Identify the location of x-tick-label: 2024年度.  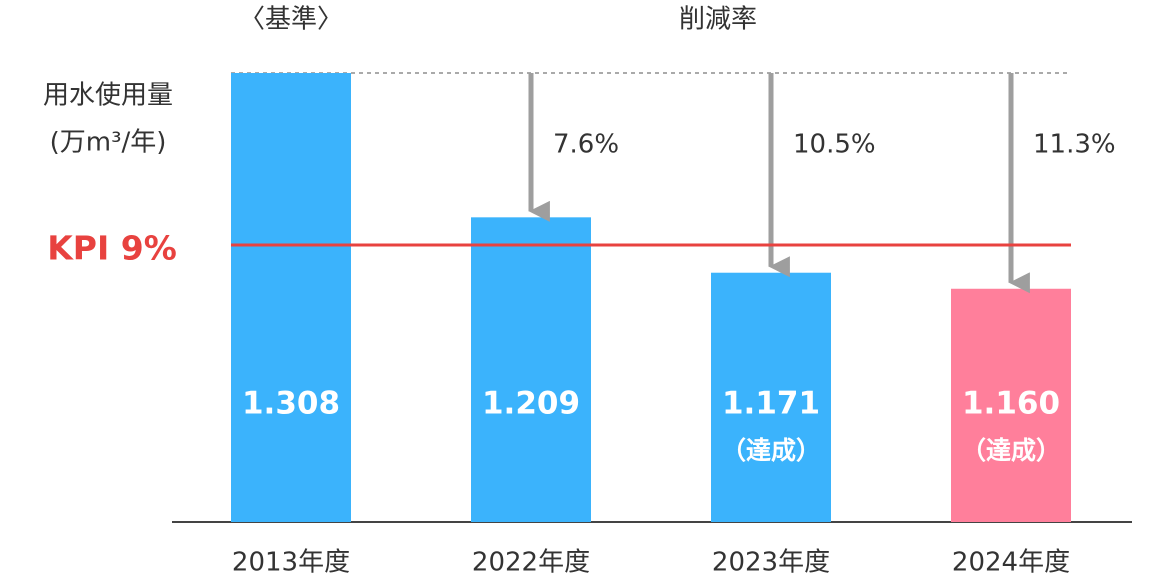
(1011, 563).